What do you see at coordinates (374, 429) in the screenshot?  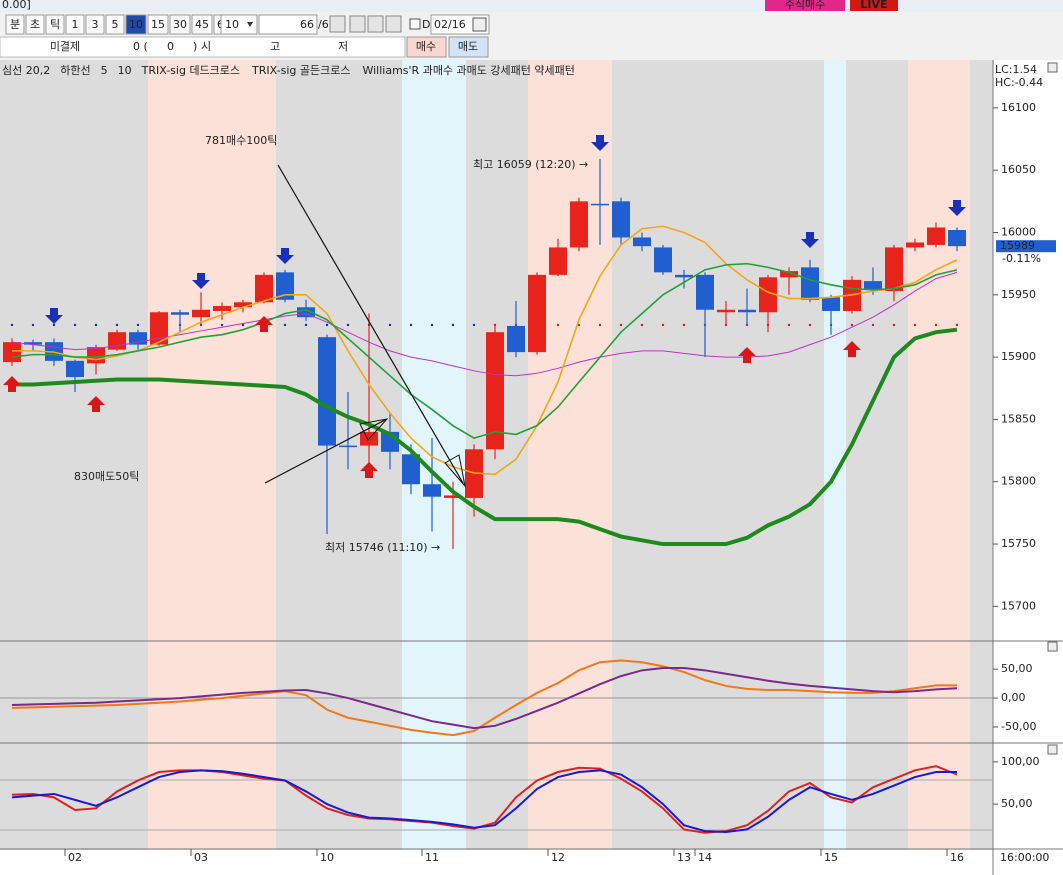 I see `annotation-arrowhead` at bounding box center [374, 429].